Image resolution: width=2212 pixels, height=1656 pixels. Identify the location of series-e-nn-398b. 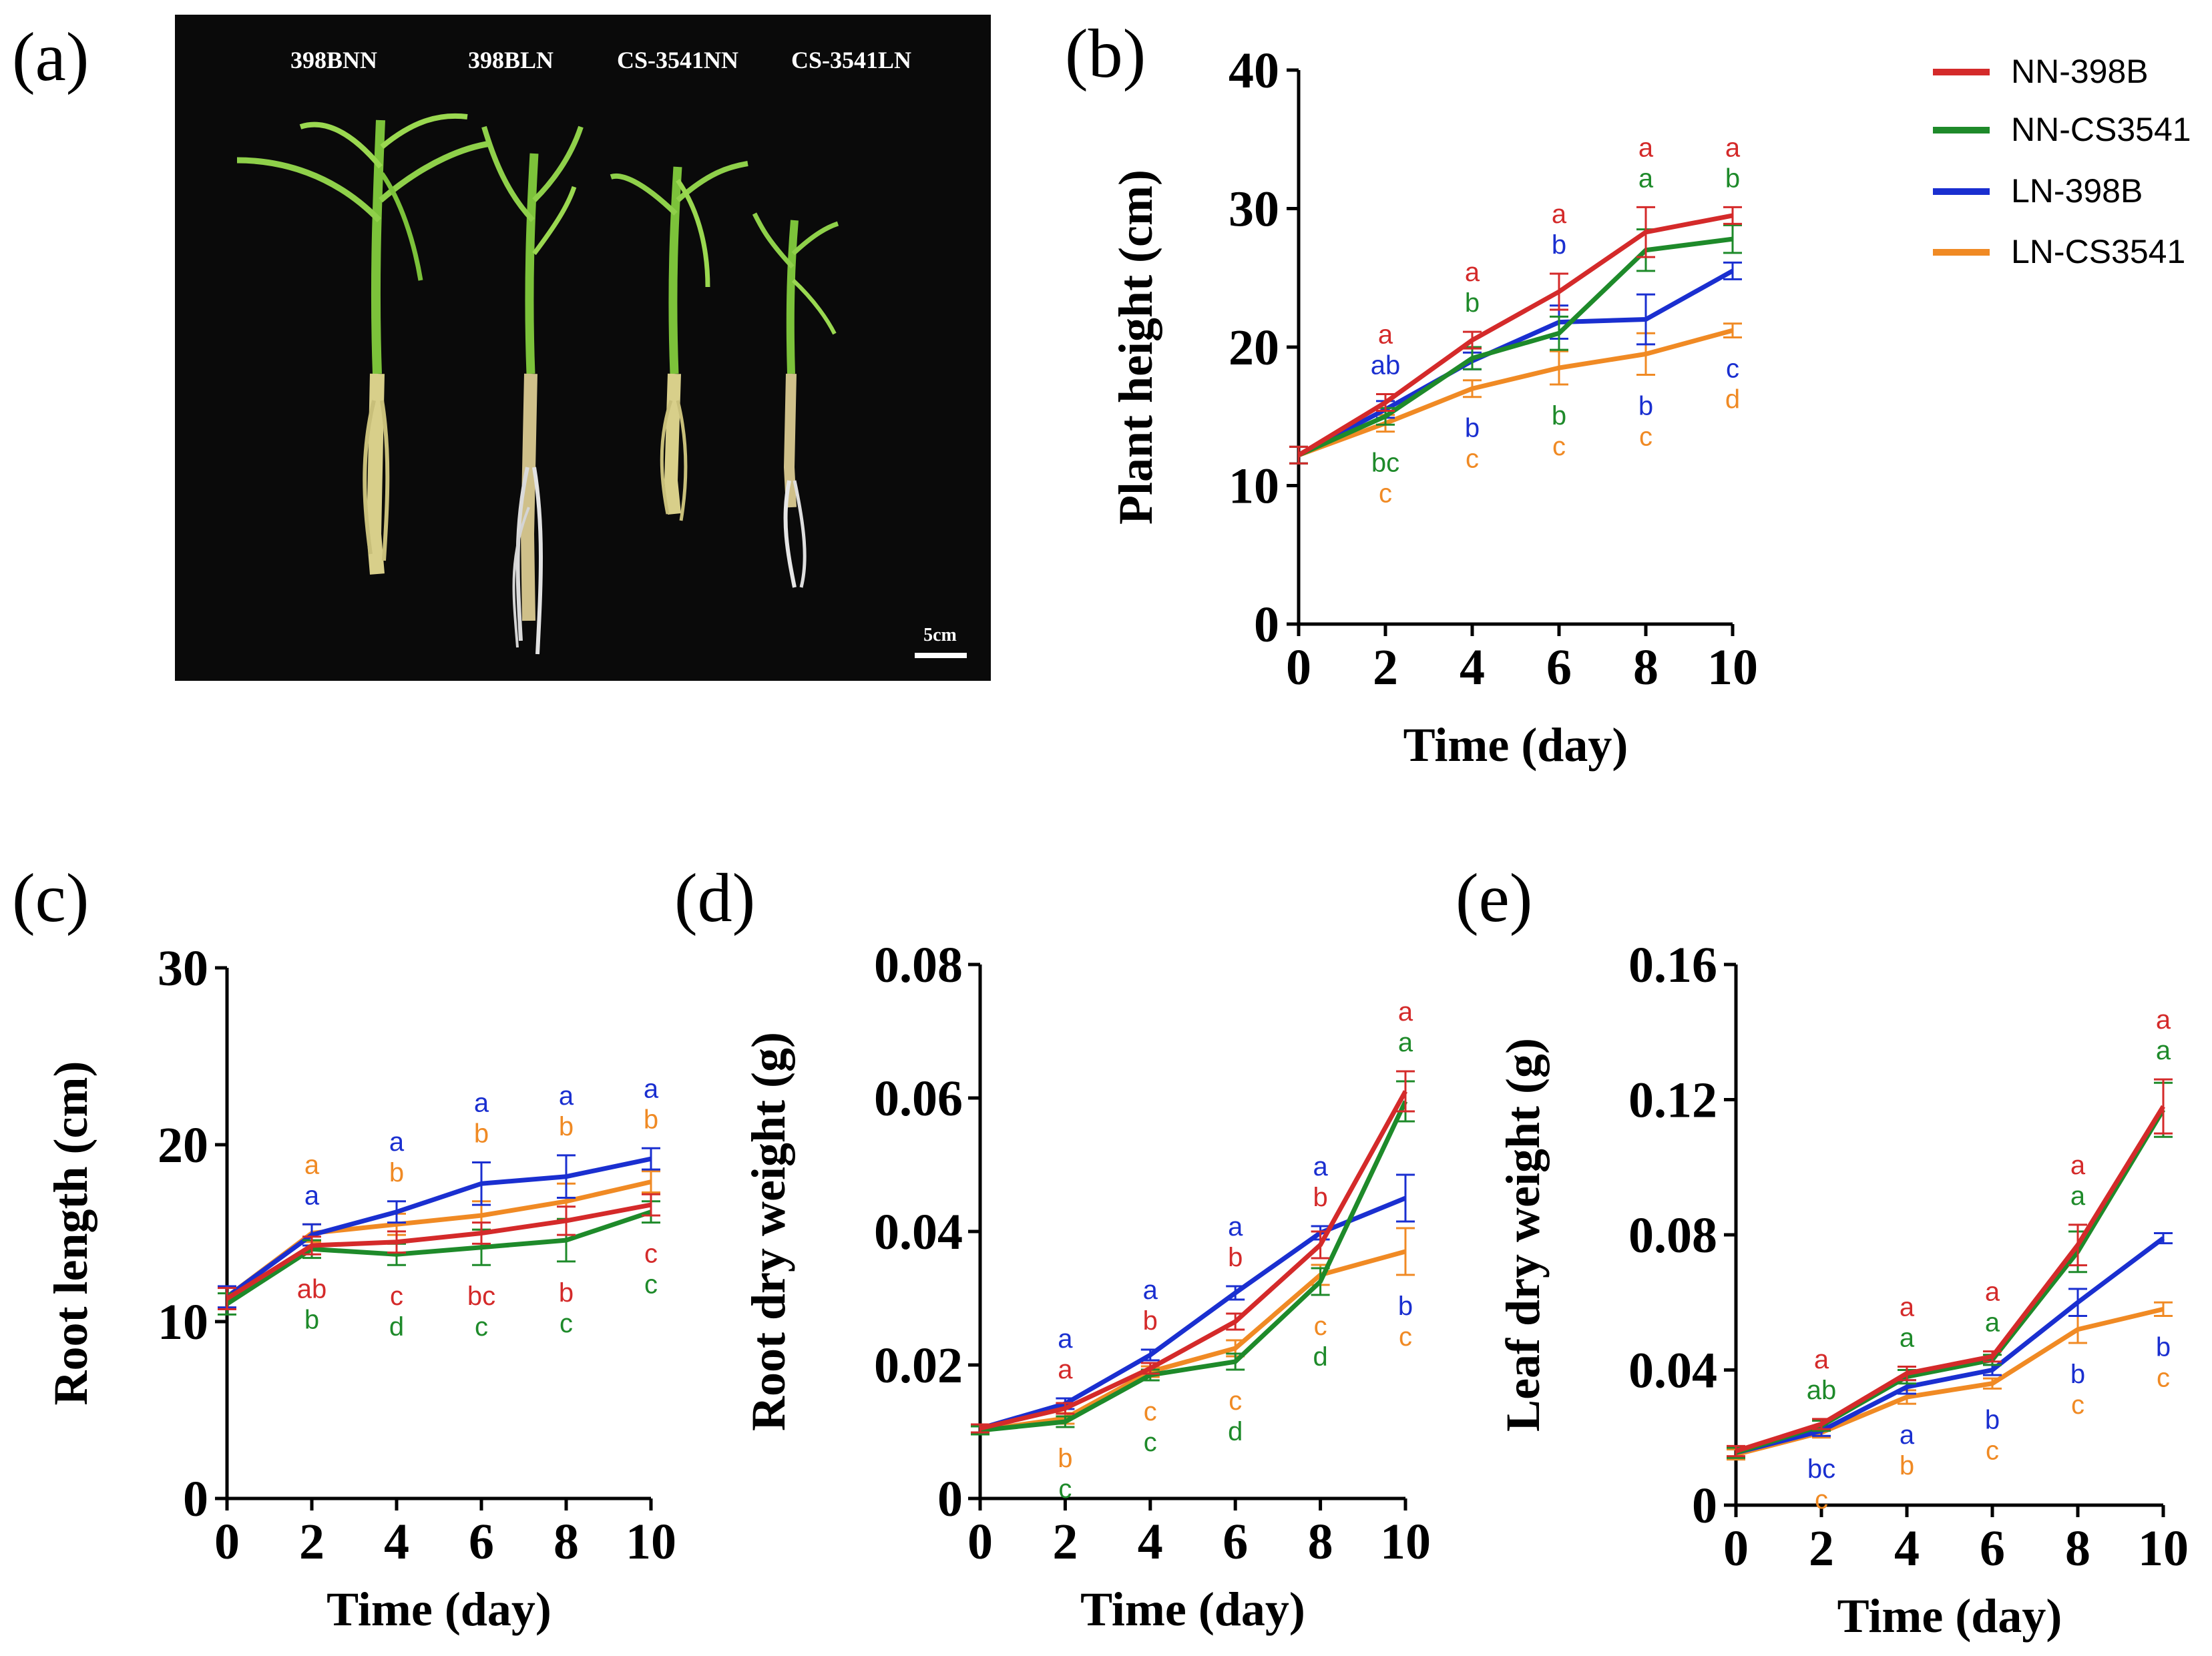
(1950, 1268).